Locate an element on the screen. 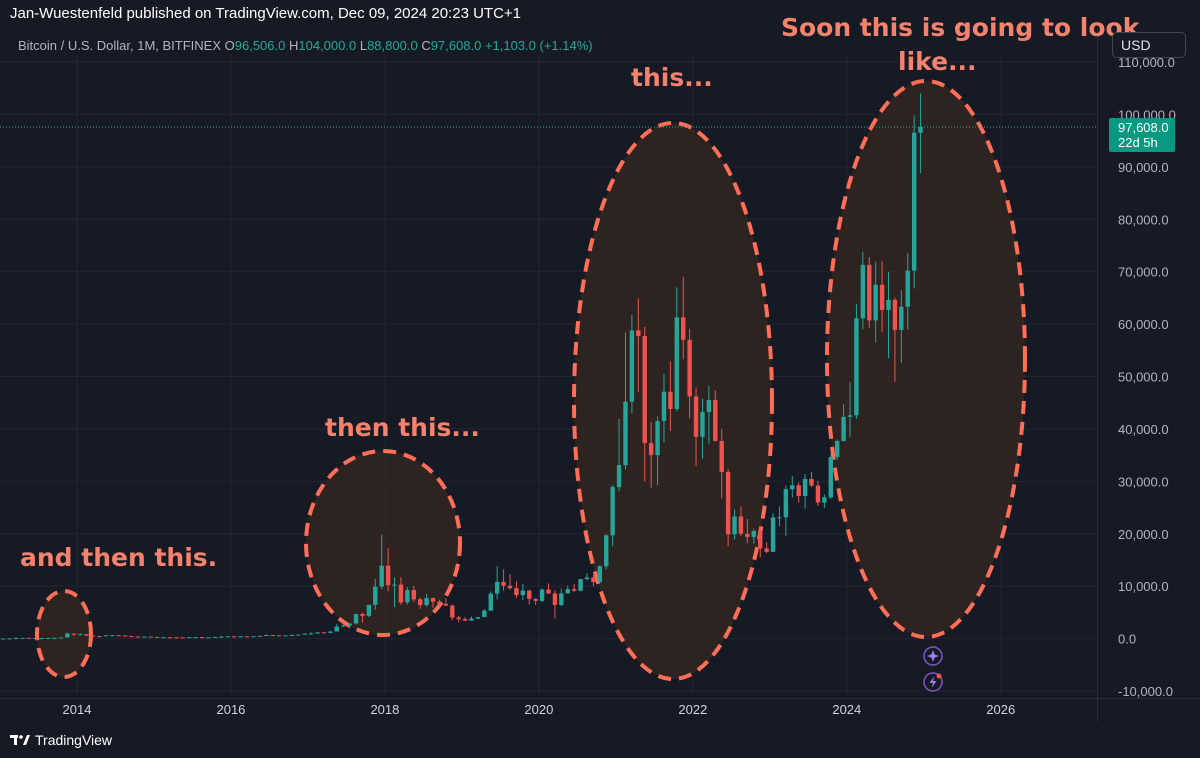 Image resolution: width=1200 pixels, height=758 pixels. x-tick-label: 2014 is located at coordinates (77, 709).